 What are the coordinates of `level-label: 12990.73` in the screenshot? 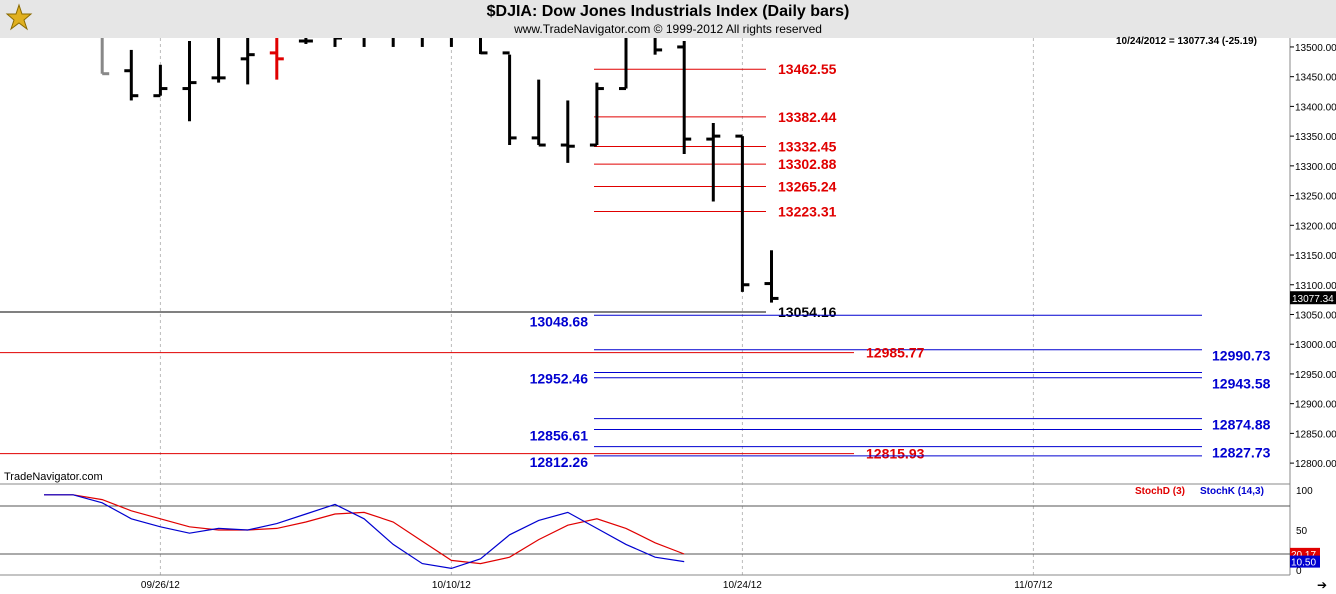 It's located at (1241, 356).